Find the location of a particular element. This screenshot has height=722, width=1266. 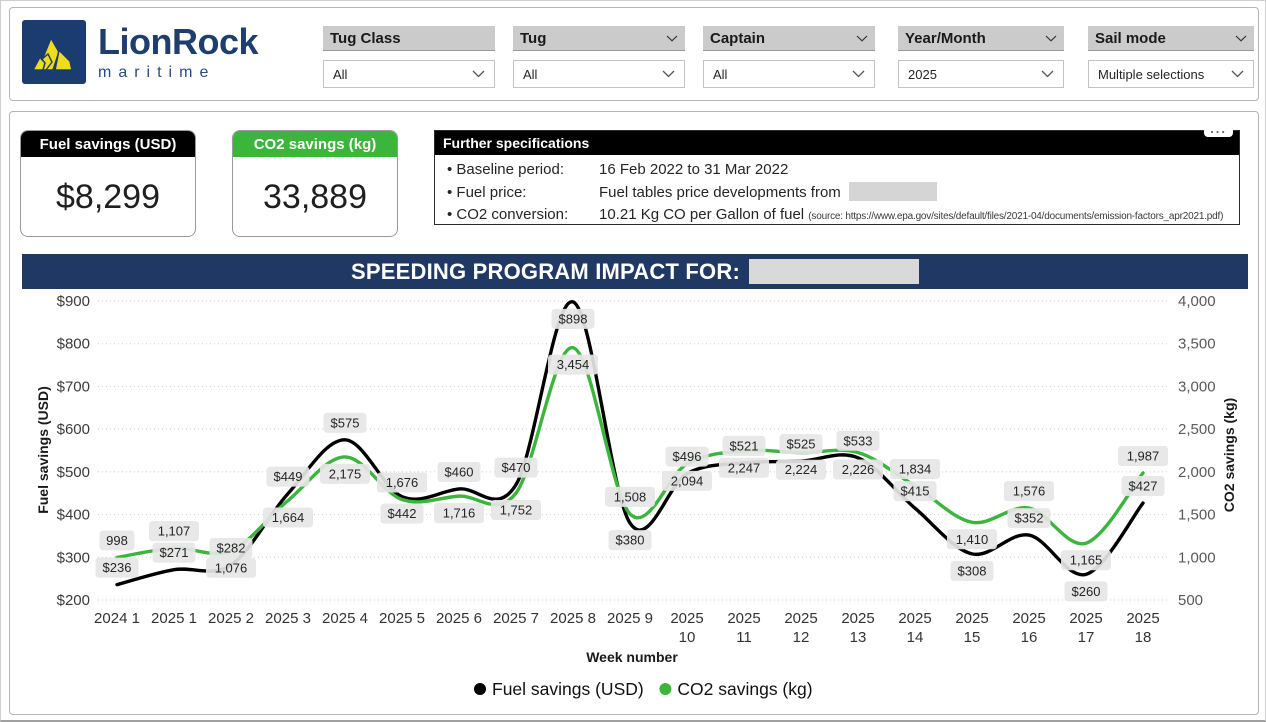

svg-text: 2,247 is located at coordinates (744, 467).